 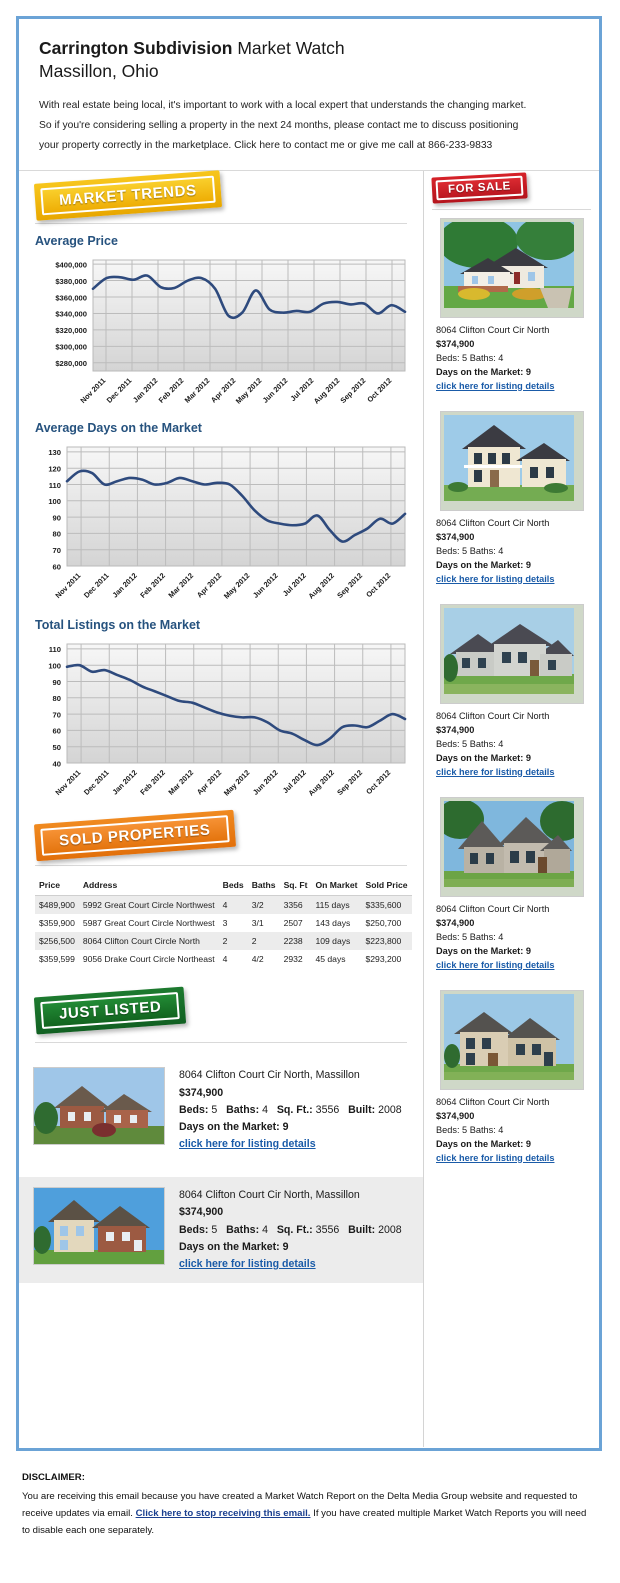 What do you see at coordinates (362, 1109) in the screenshot?
I see `built-label: Built:` at bounding box center [362, 1109].